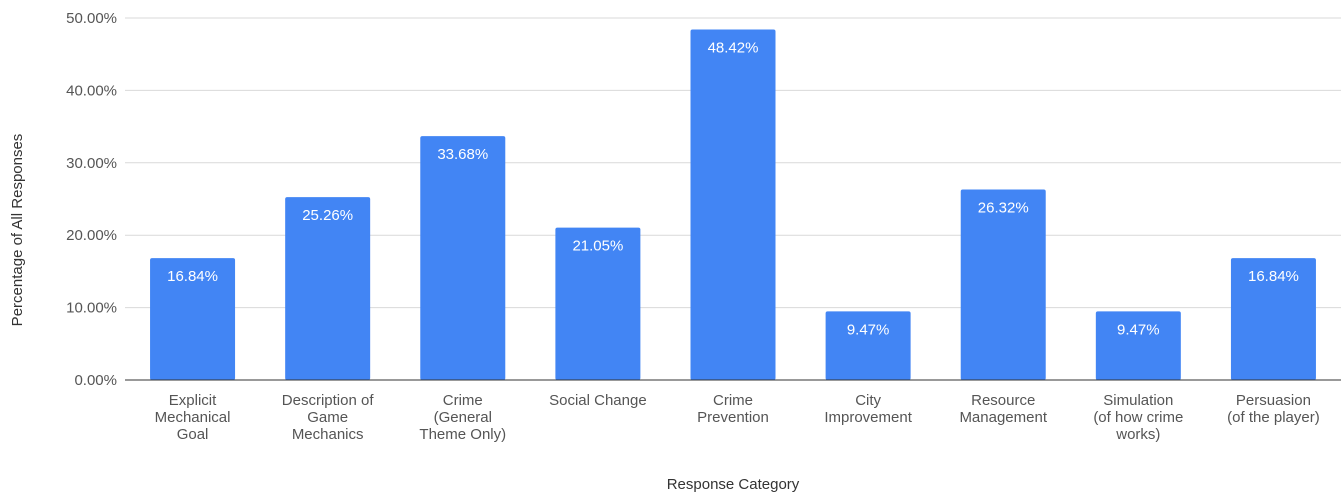 The image size is (1341, 498). What do you see at coordinates (733, 47) in the screenshot?
I see `data-label: 48.42%` at bounding box center [733, 47].